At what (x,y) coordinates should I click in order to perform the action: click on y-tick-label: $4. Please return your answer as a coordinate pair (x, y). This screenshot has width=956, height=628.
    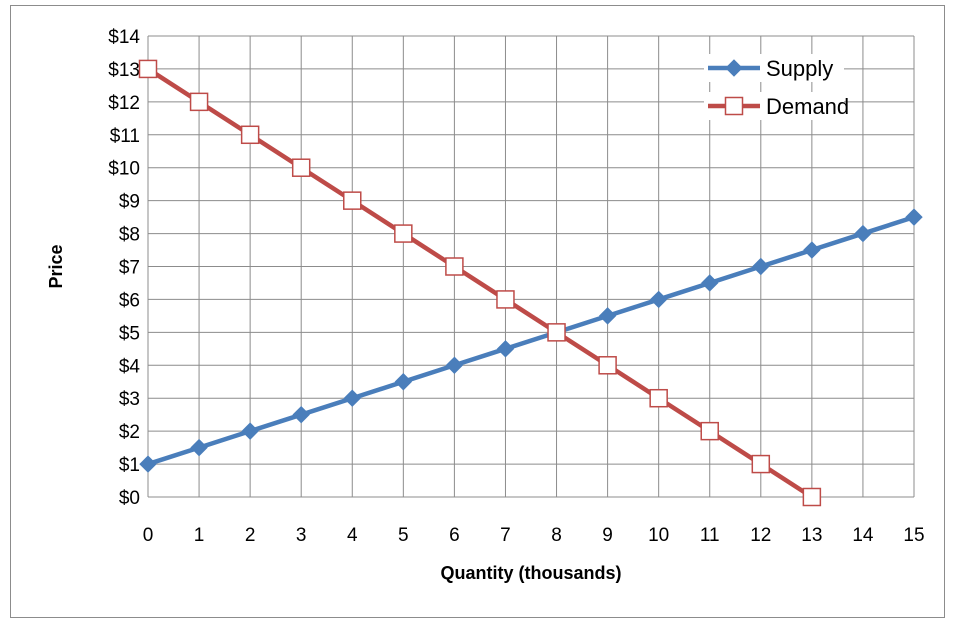
    Looking at the image, I should click on (130, 366).